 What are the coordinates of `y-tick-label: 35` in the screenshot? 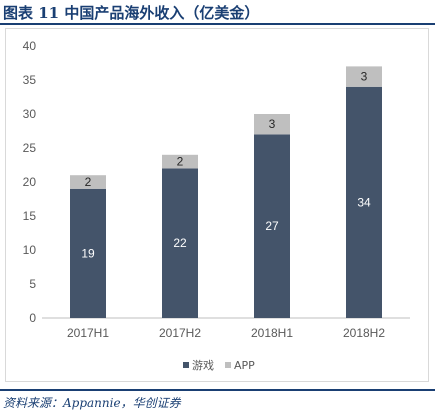 It's located at (30, 80).